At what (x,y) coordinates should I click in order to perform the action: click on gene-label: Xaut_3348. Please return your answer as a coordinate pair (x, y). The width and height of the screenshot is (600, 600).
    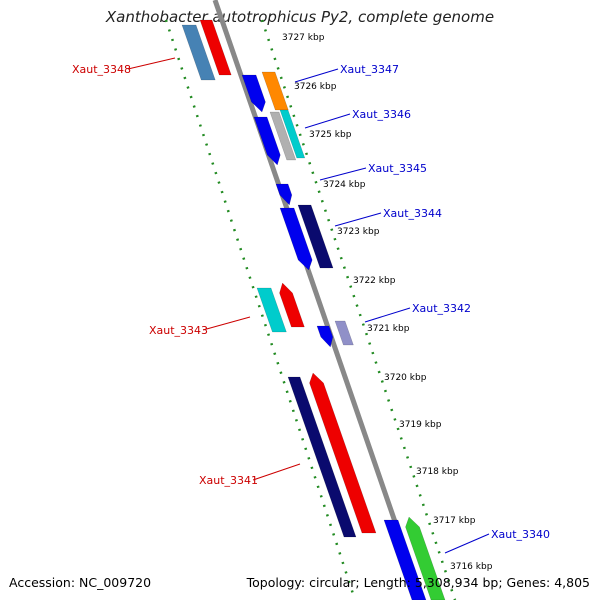
    Looking at the image, I should click on (101, 69).